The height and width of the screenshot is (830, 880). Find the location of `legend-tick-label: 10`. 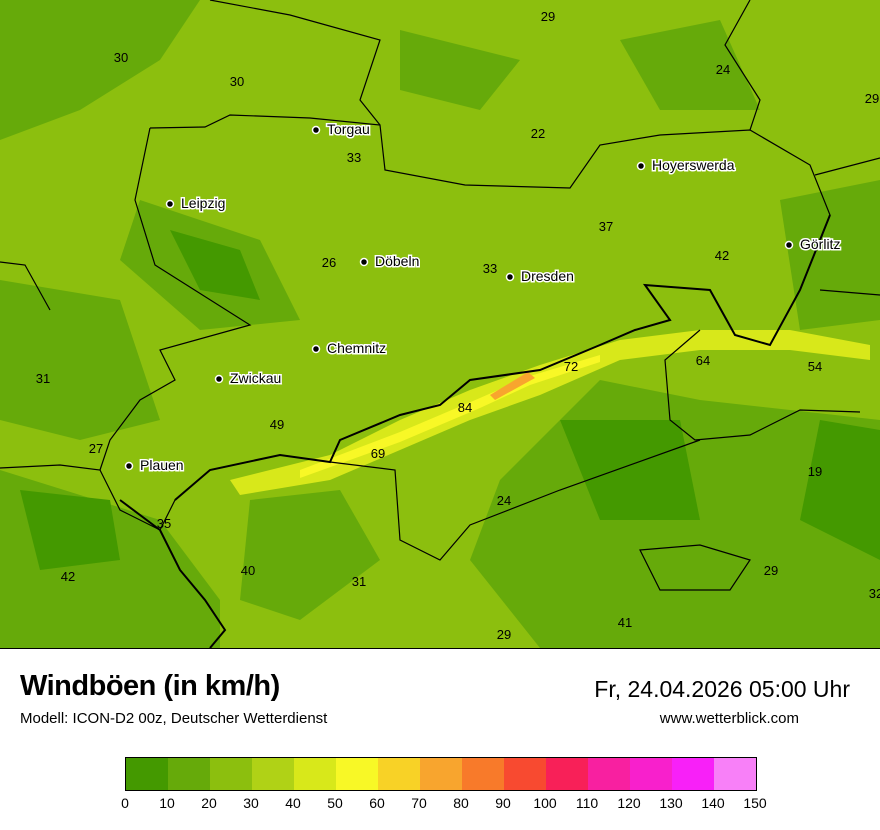

legend-tick-label: 10 is located at coordinates (167, 803).